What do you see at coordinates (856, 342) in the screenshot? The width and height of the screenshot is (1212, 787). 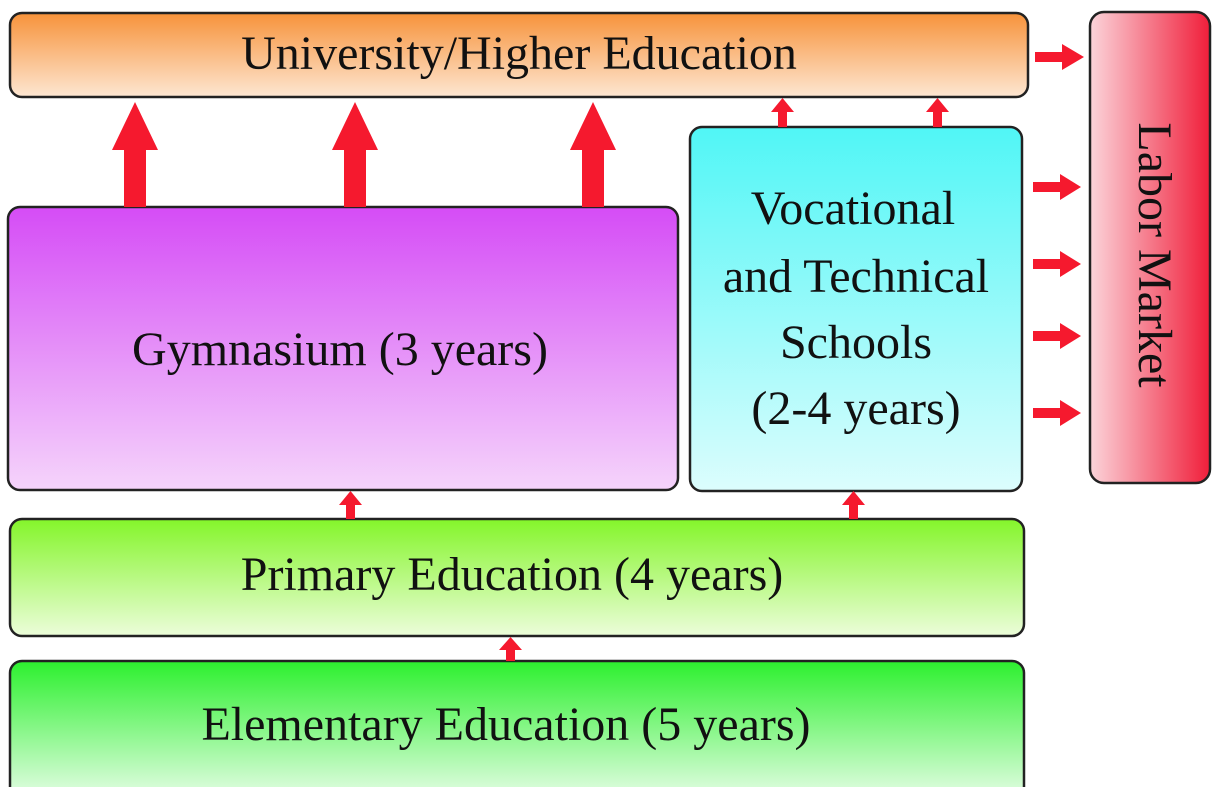 I see `vocational-label: Schools` at bounding box center [856, 342].